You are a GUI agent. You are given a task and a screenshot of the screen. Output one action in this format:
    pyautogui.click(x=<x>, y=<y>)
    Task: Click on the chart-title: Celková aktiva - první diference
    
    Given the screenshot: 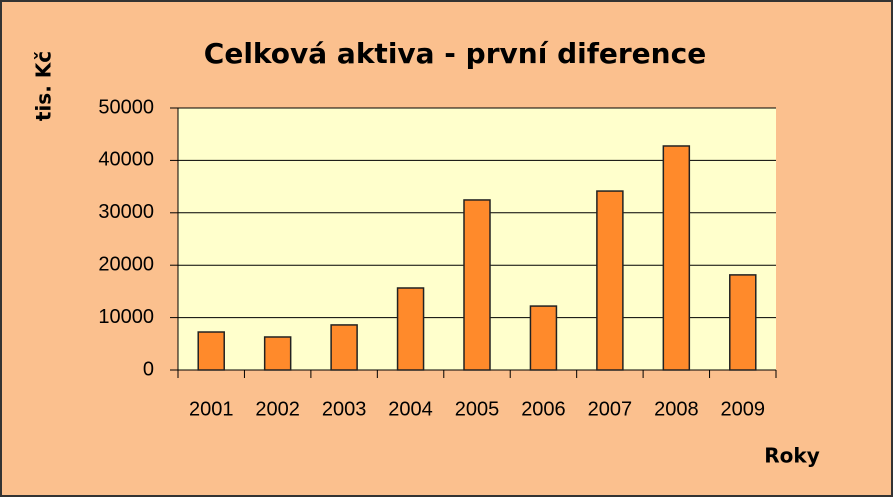 What is the action you would take?
    pyautogui.click(x=455, y=53)
    